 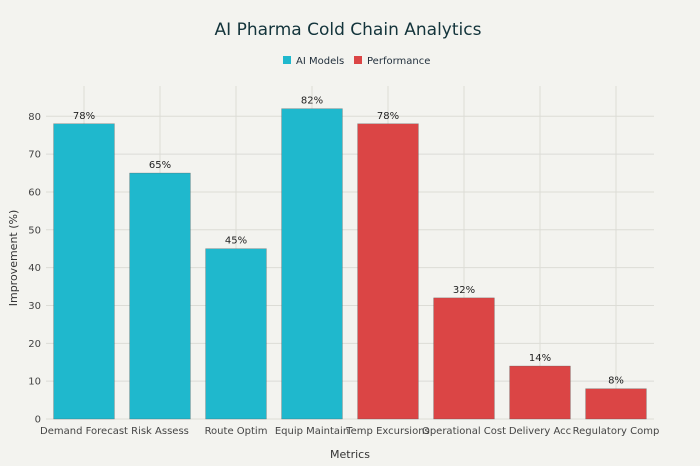 What do you see at coordinates (160, 296) in the screenshot?
I see `bar-risk-assess` at bounding box center [160, 296].